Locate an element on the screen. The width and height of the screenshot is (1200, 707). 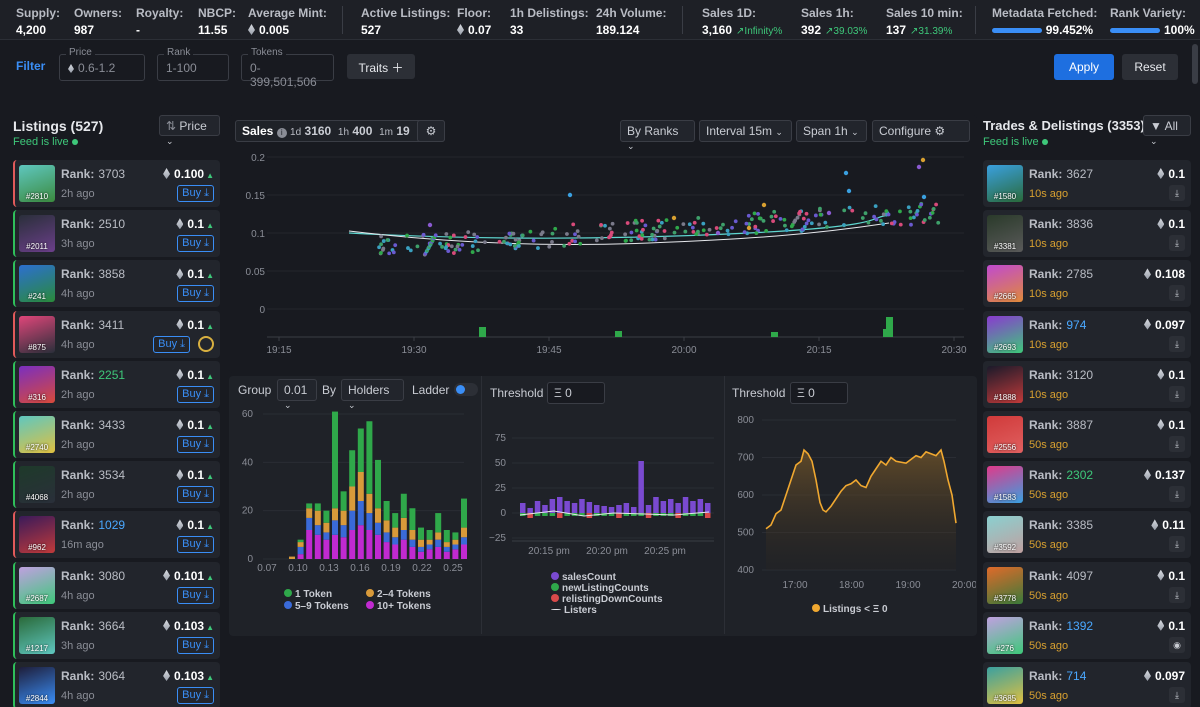
stat-value: 0.07 is located at coordinates (474, 30).